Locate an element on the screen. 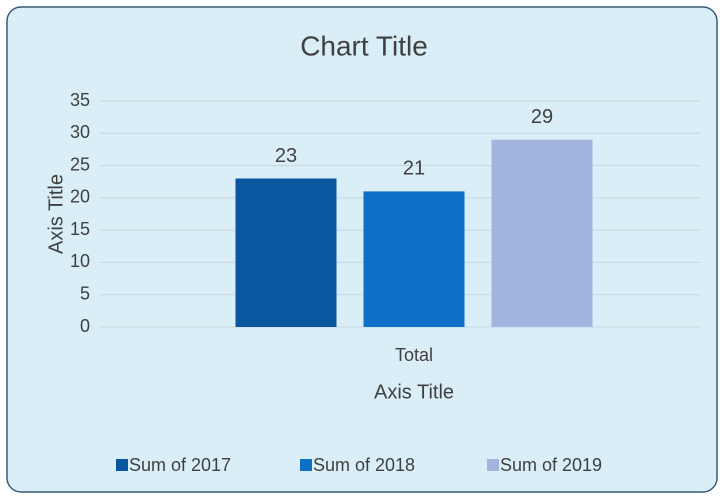 The height and width of the screenshot is (502, 724). data-label: 23 is located at coordinates (286, 156).